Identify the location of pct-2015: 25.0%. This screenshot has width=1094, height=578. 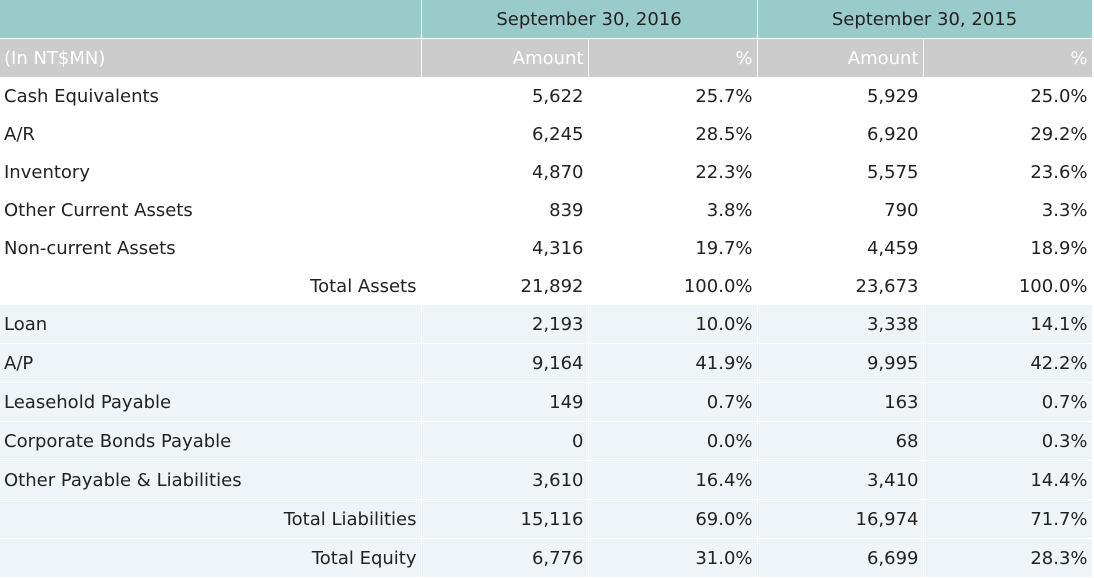
(1008, 96).